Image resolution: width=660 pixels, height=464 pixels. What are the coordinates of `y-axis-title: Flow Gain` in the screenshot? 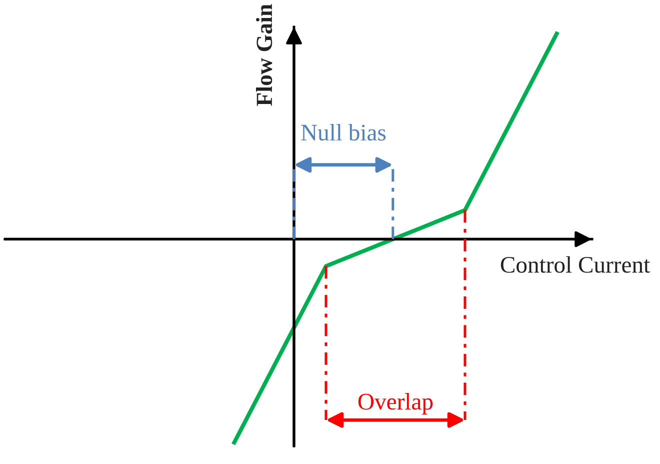 It's located at (264, 55).